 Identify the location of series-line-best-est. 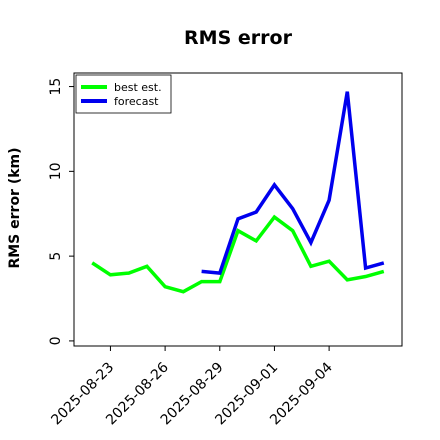
(238, 254).